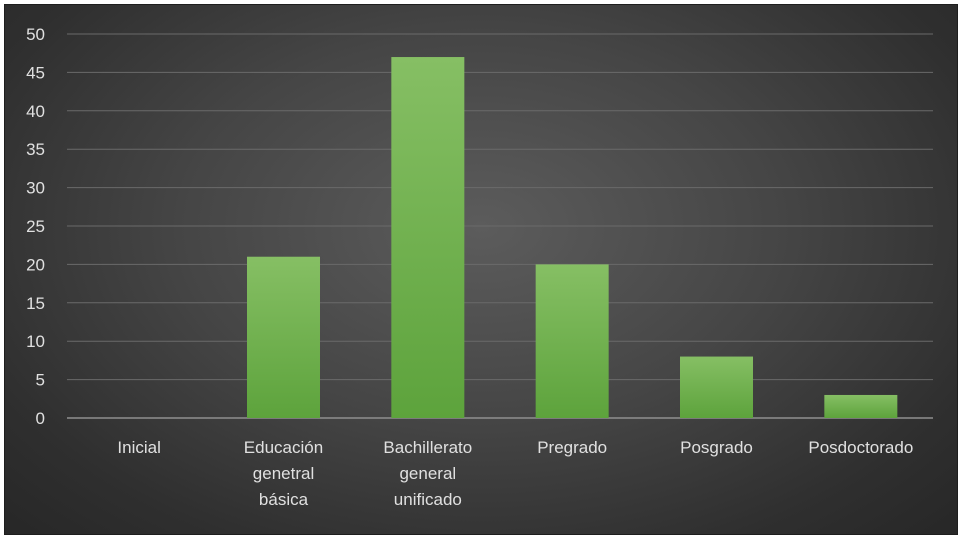  What do you see at coordinates (35, 72) in the screenshot?
I see `y-tick-label: 45` at bounding box center [35, 72].